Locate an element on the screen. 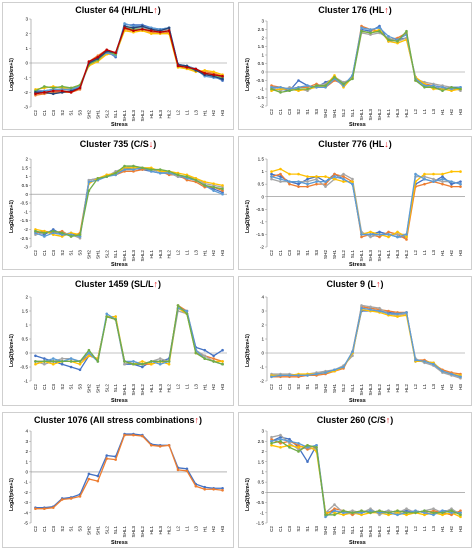 Image resolution: width=474 pixels, height=550 pixels. x-tick-label: HL1 is located at coordinates (388, 254).